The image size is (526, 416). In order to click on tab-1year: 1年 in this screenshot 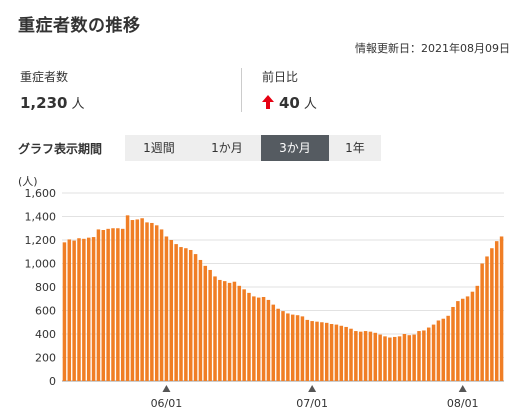, I will do `click(355, 148)`.